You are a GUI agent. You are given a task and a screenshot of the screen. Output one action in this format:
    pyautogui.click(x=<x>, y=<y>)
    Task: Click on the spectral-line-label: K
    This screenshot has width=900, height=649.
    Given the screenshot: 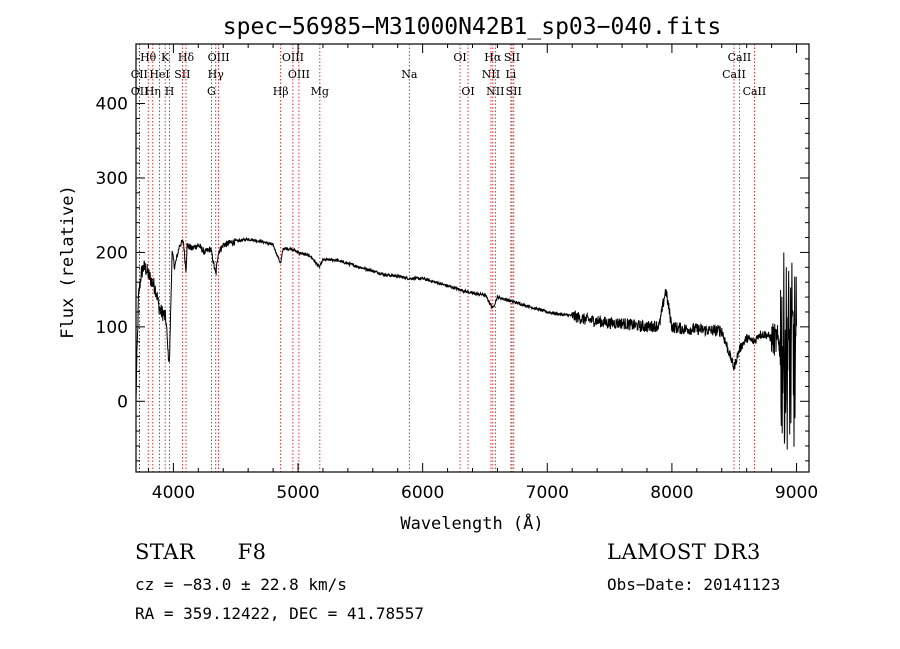 What is the action you would take?
    pyautogui.click(x=165, y=57)
    